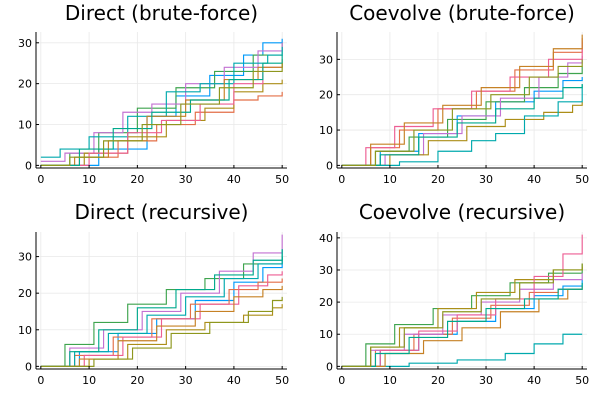  What do you see at coordinates (162, 212) in the screenshot?
I see `chart-title: Direct (recursive)` at bounding box center [162, 212].